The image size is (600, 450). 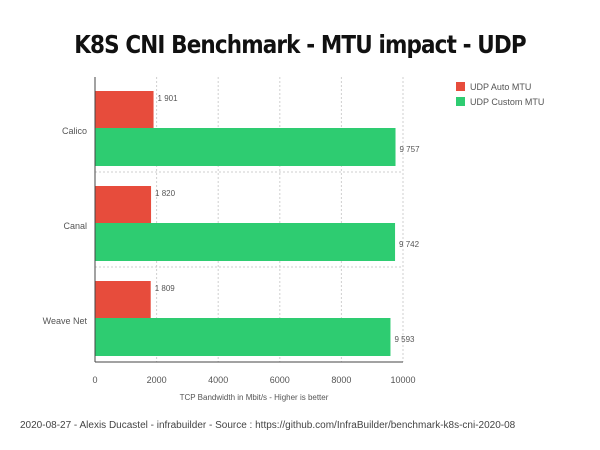 What do you see at coordinates (341, 380) in the screenshot?
I see `x-tick-label: 8000` at bounding box center [341, 380].